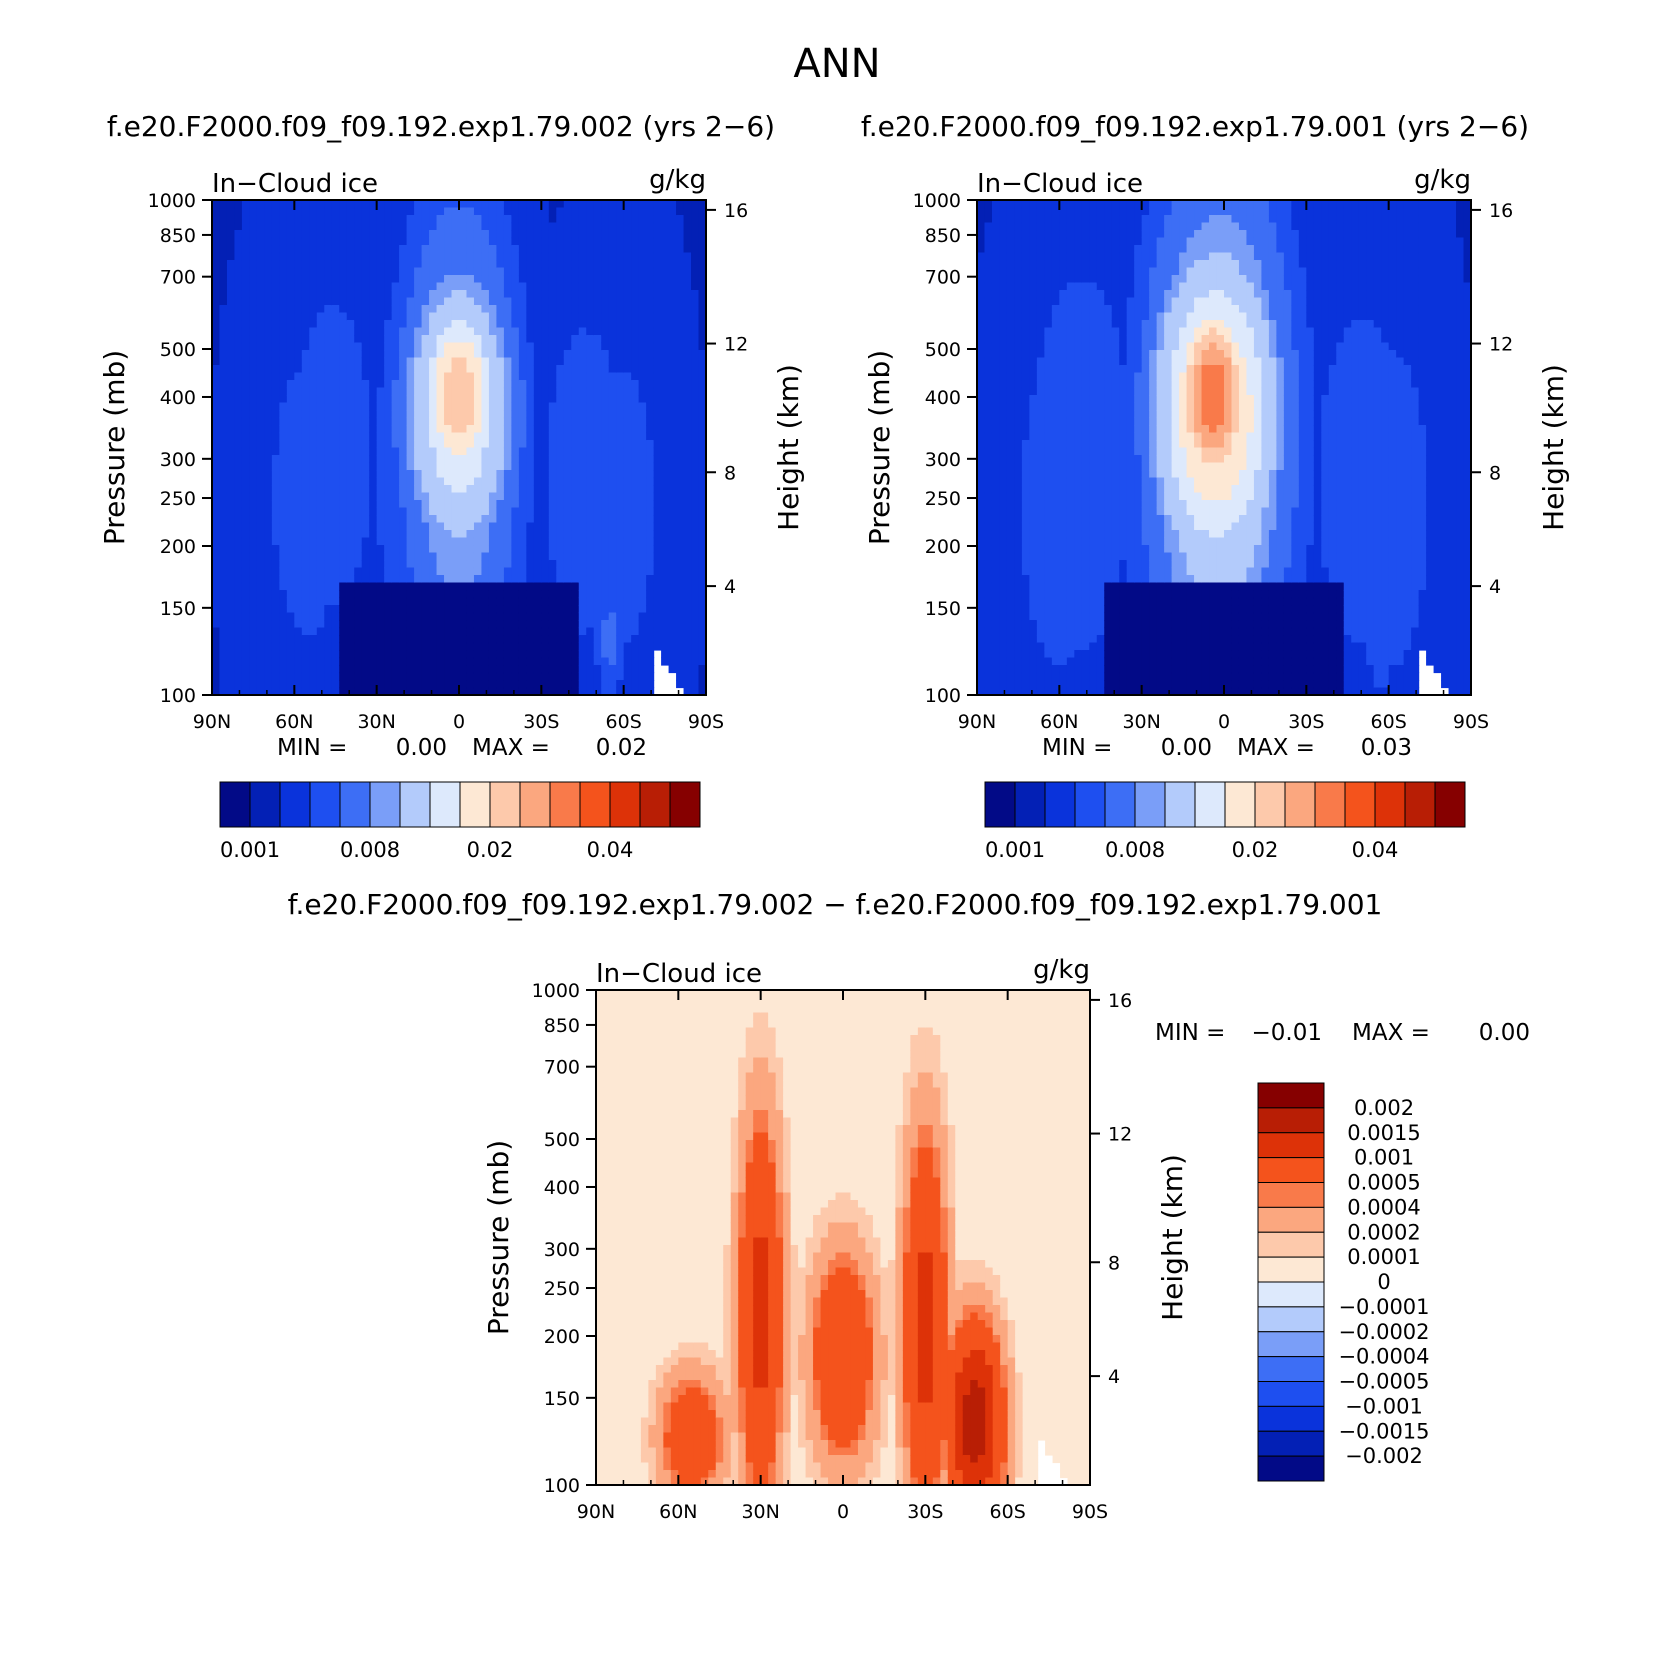 This screenshot has height=1672, width=1674. What do you see at coordinates (621, 748) in the screenshot?
I see `max-value: 0.02` at bounding box center [621, 748].